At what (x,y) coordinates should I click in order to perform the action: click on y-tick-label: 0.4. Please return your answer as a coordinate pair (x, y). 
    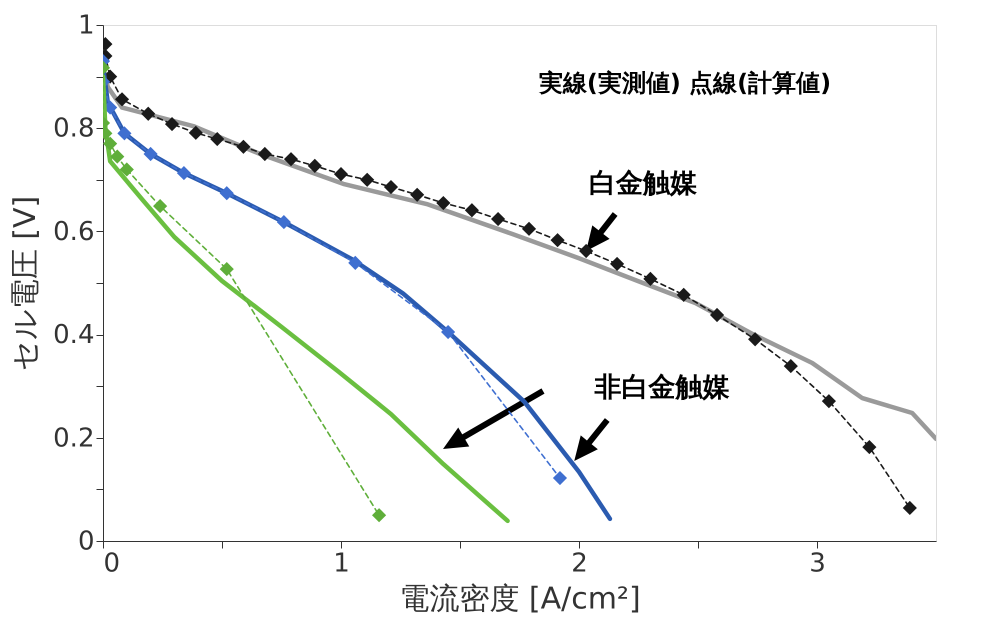
    Looking at the image, I should click on (73, 335).